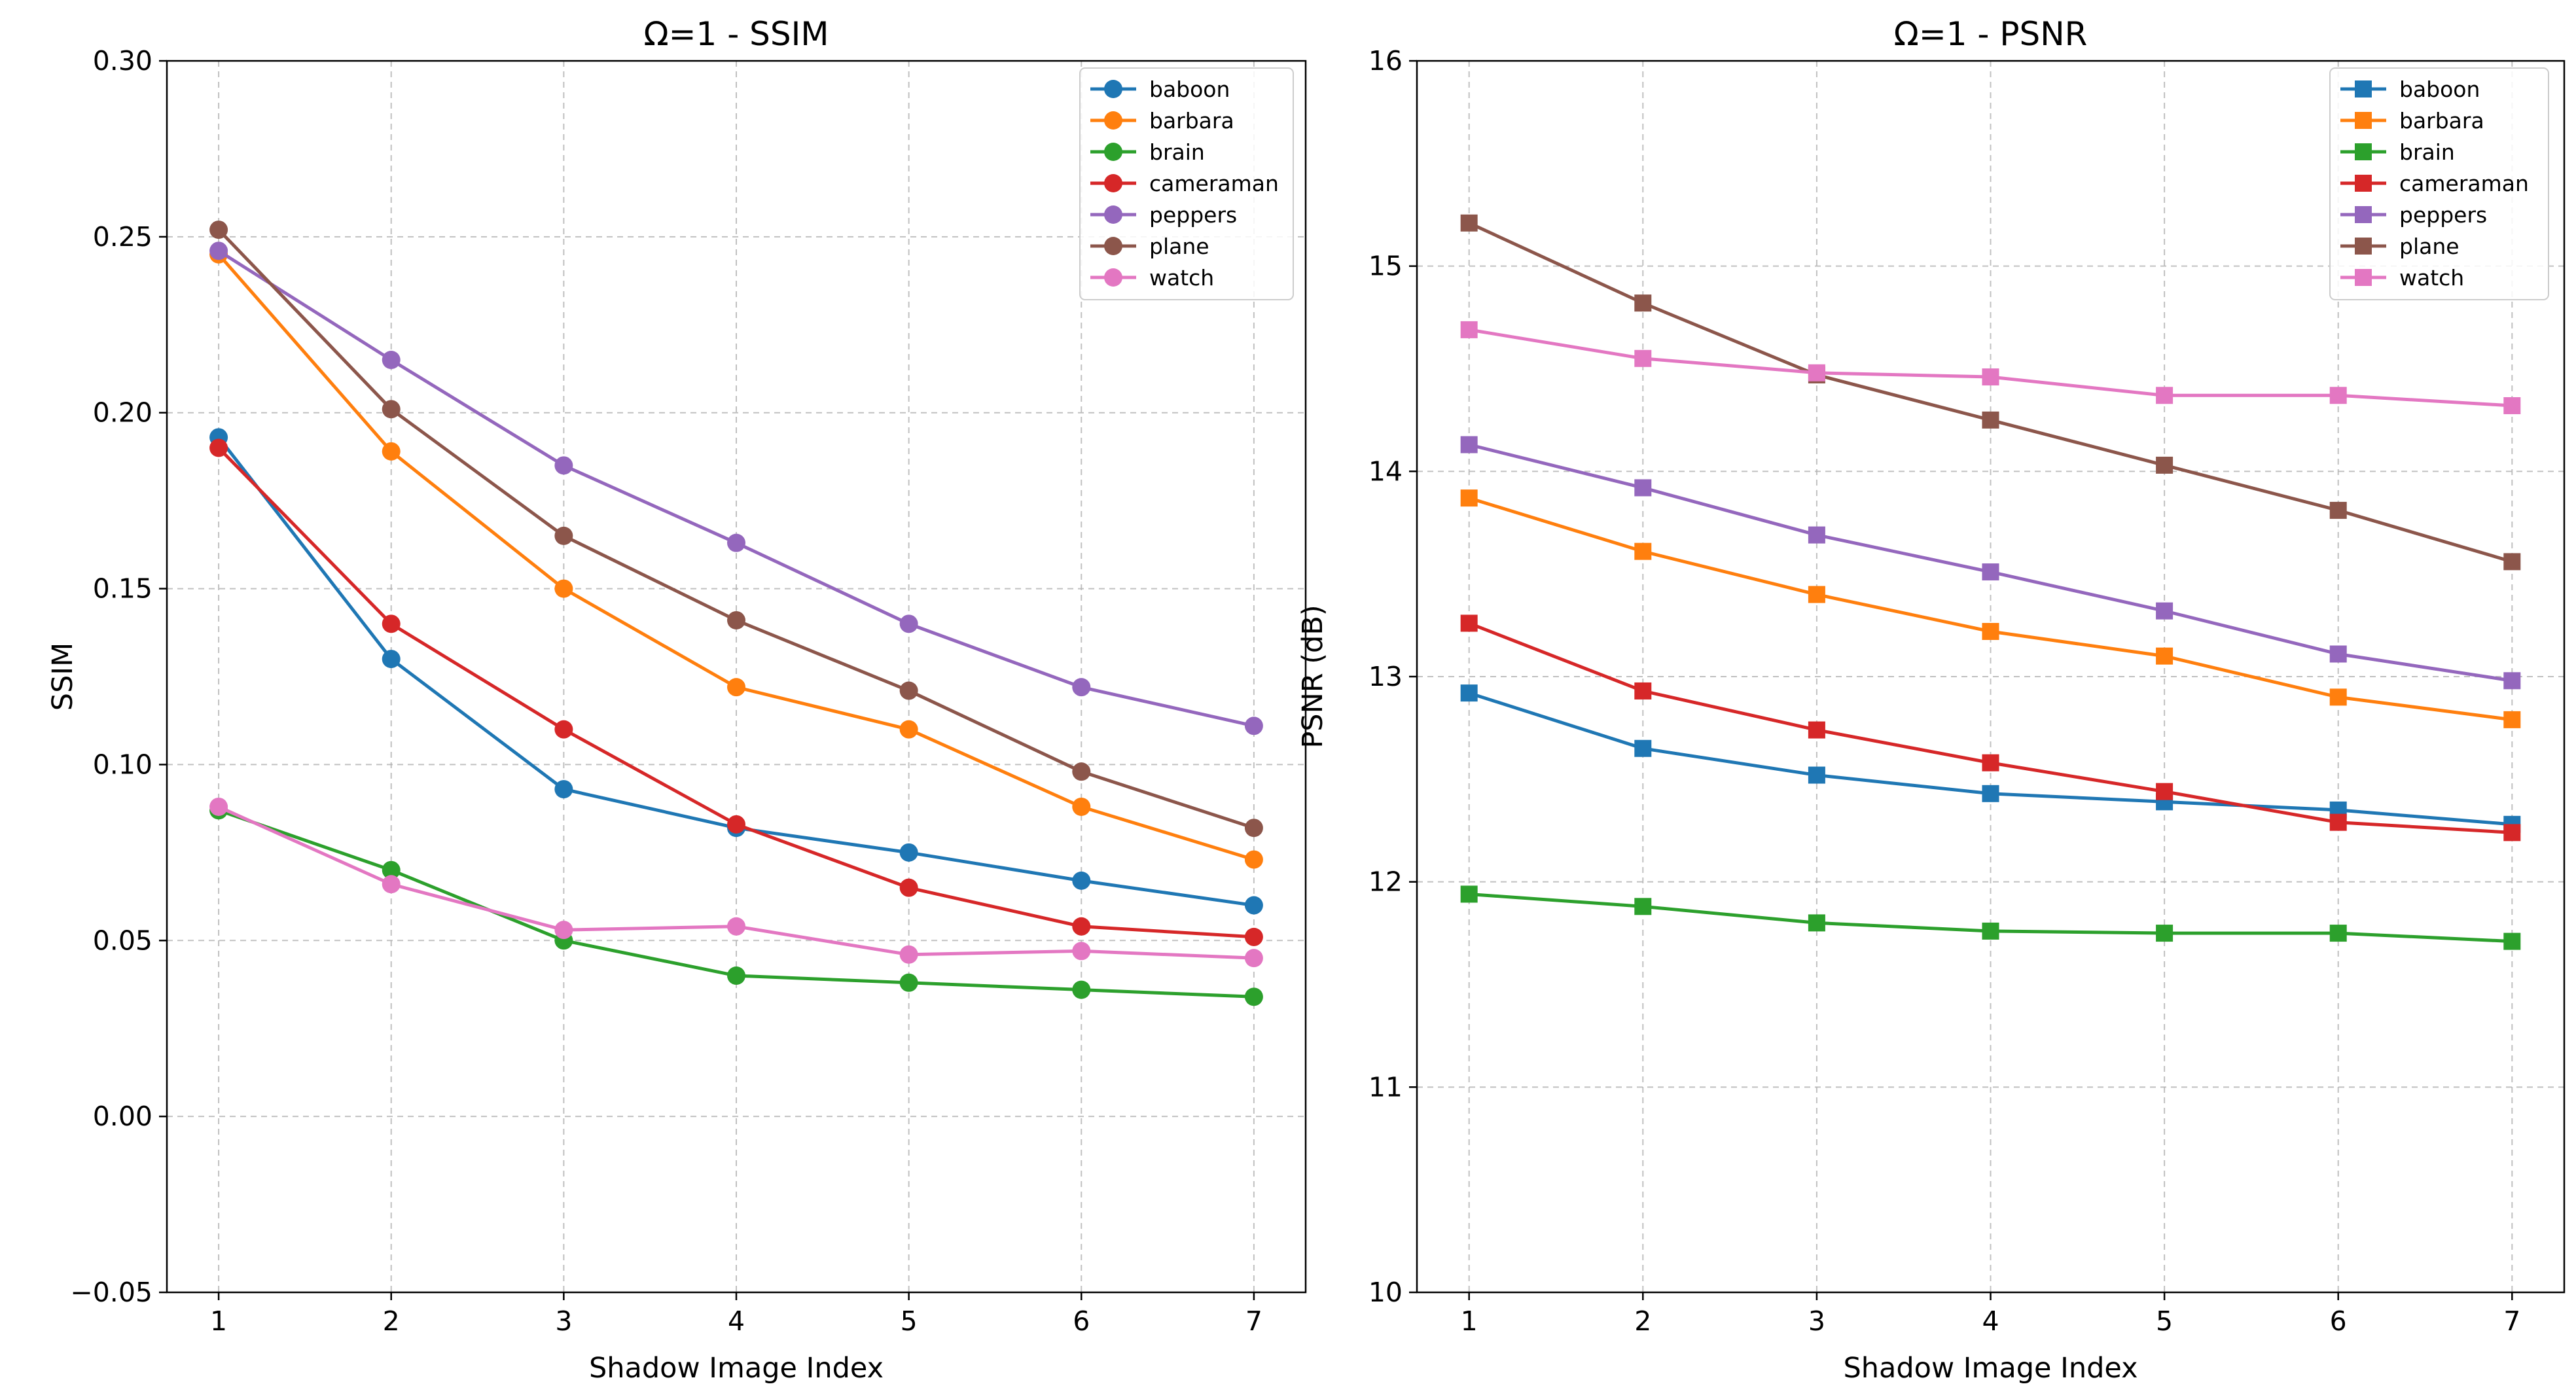 This screenshot has height=1399, width=2576. Describe the element at coordinates (1385, 471) in the screenshot. I see `y-tick-label: 14` at that location.